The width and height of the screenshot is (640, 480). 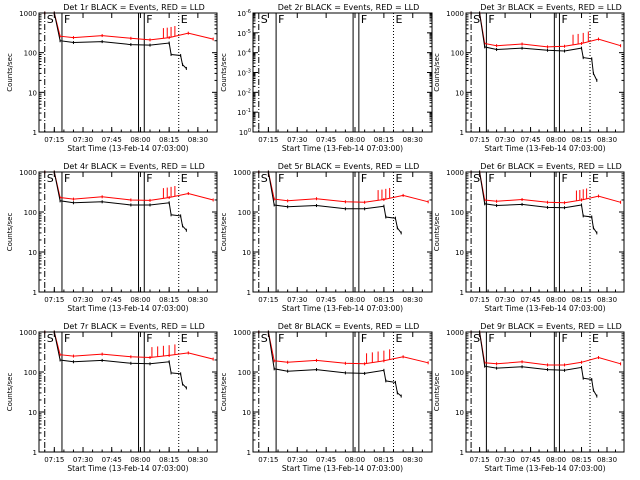 I want to click on y-tick-label: 10⁻⁴, so click(x=244, y=53).